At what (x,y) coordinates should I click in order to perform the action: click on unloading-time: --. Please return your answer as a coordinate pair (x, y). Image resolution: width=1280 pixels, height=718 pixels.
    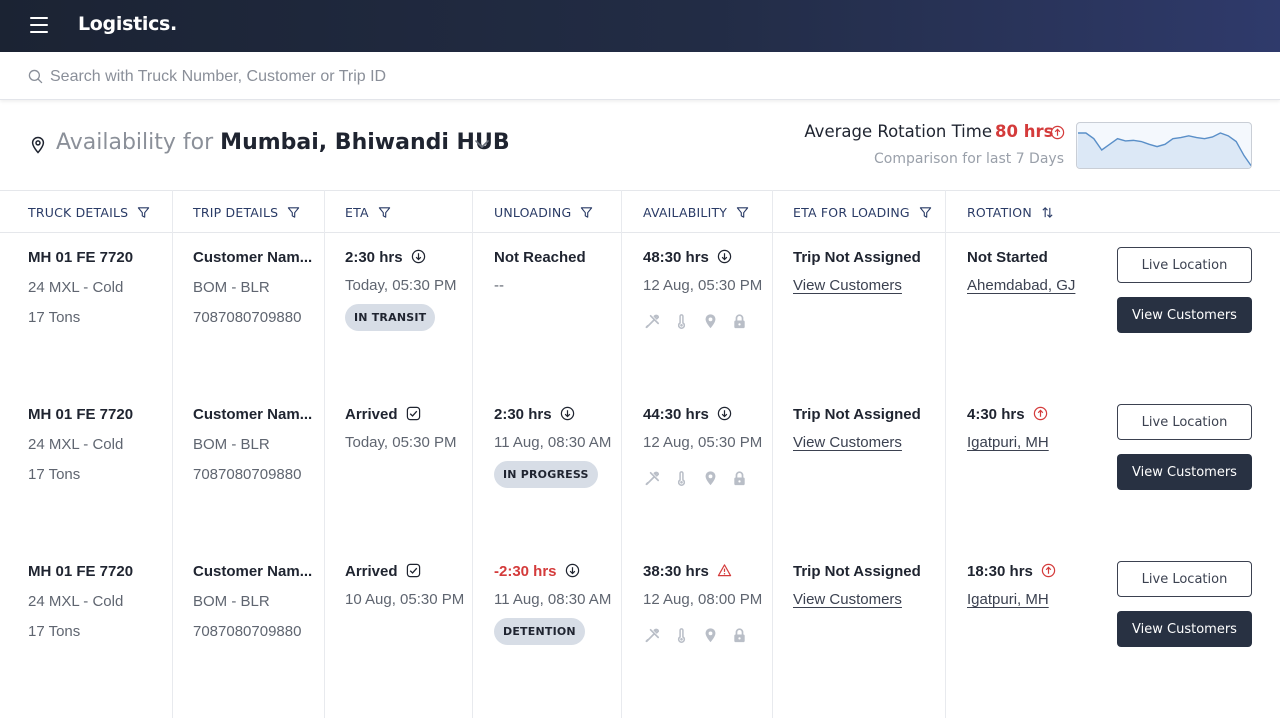
    Looking at the image, I should click on (499, 285).